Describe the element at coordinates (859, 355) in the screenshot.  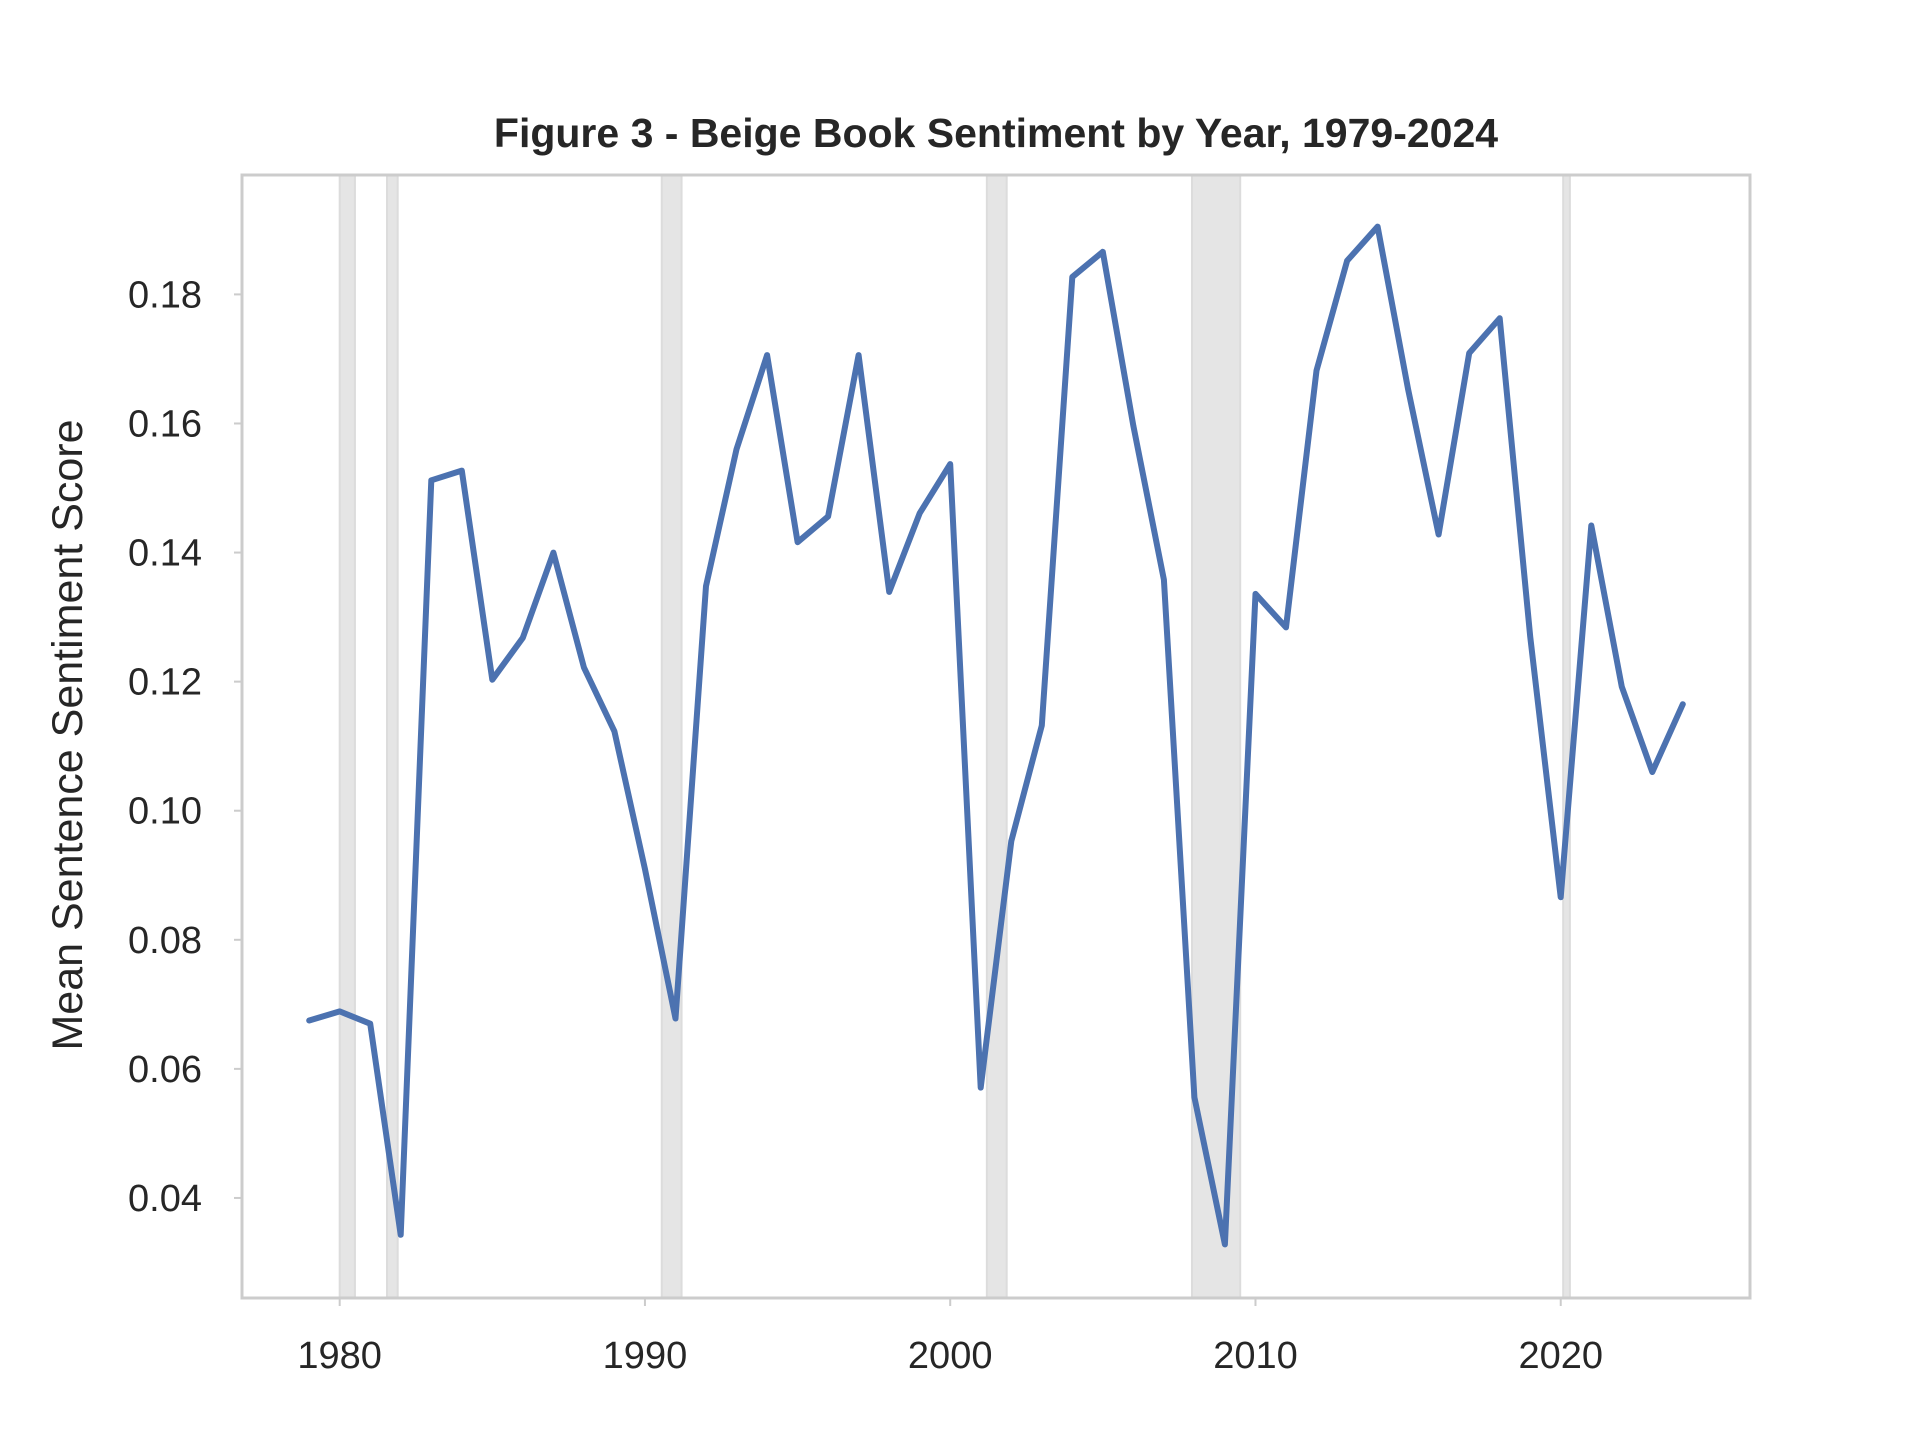
I see `data-point-1997` at that location.